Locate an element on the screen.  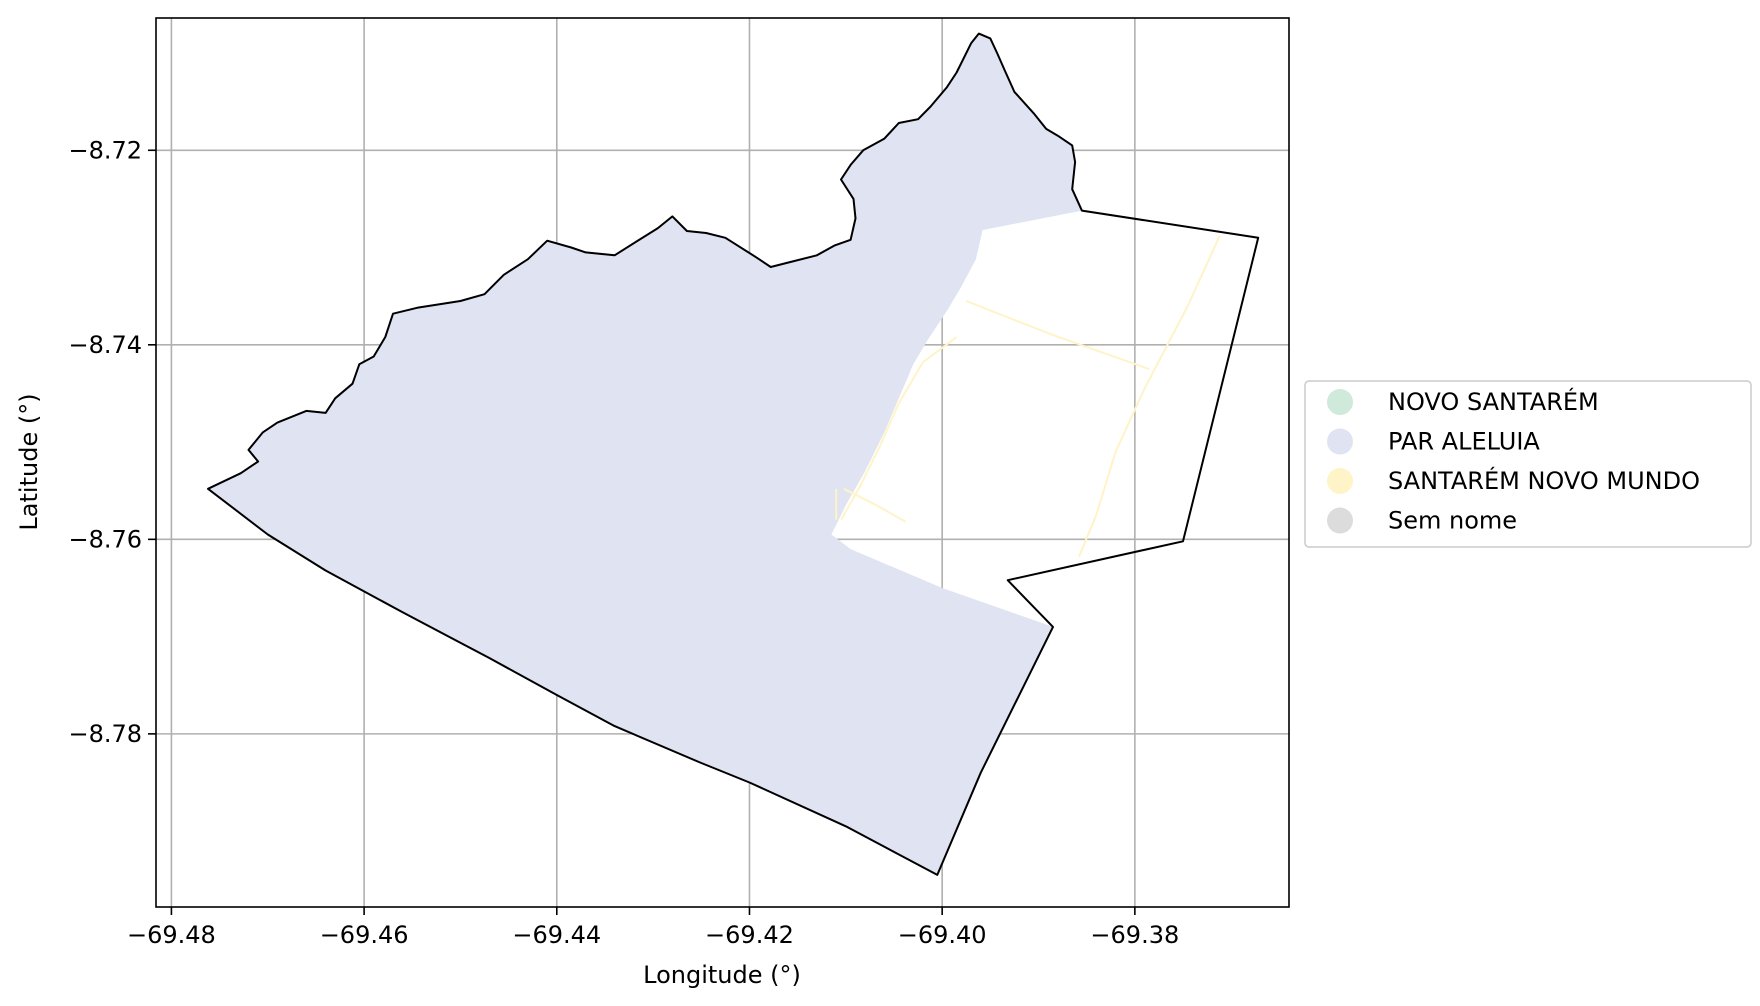
legend-item: Sem nome is located at coordinates (1422, 521).